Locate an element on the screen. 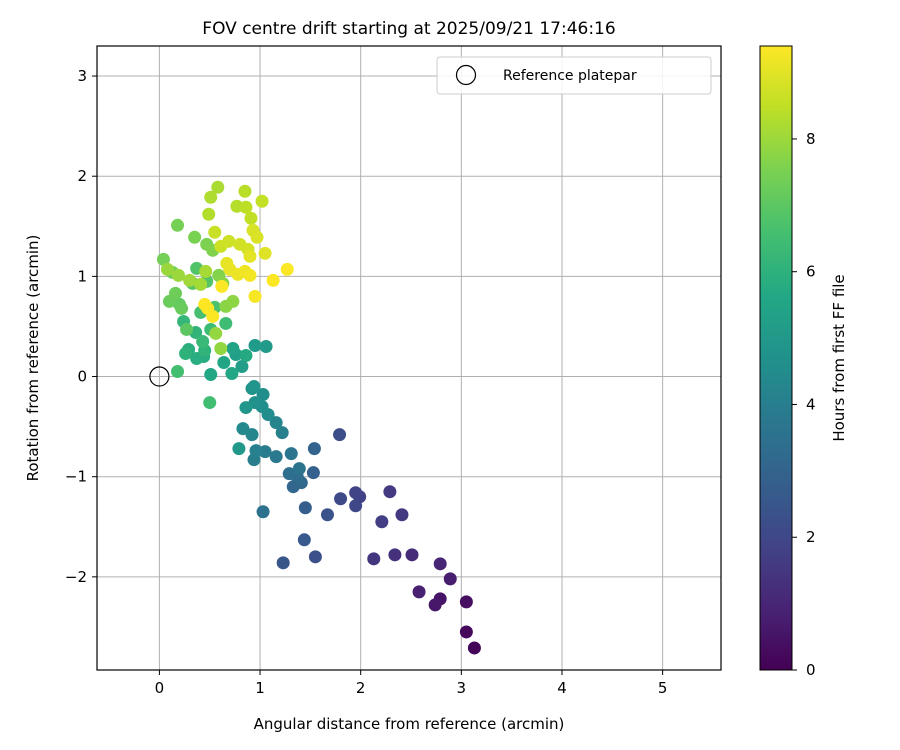 The width and height of the screenshot is (900, 750). colorbar-tick-label: 2 is located at coordinates (811, 537).